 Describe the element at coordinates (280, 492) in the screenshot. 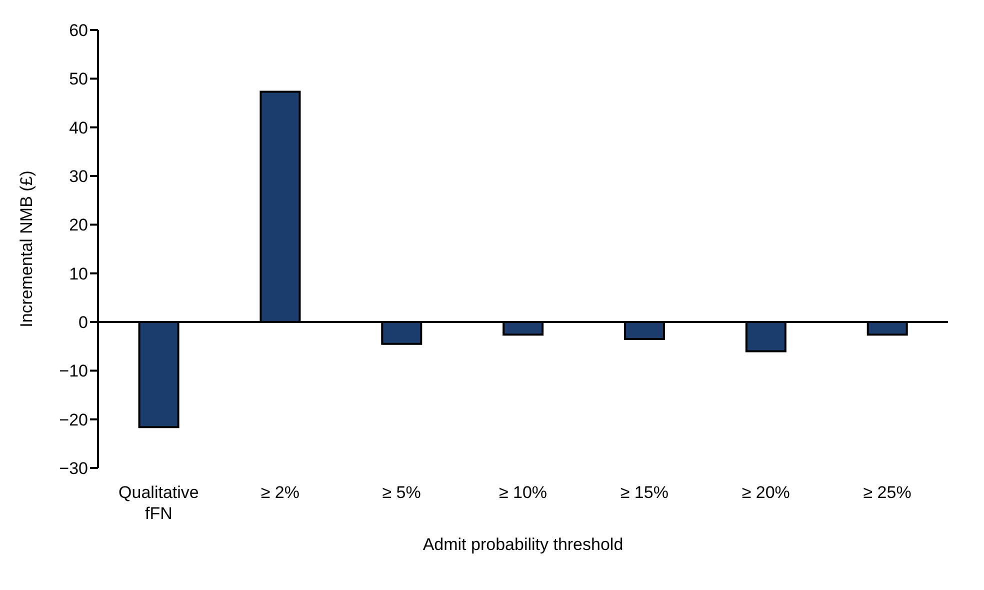

I see `x-tick-label: ≥ 2%` at that location.